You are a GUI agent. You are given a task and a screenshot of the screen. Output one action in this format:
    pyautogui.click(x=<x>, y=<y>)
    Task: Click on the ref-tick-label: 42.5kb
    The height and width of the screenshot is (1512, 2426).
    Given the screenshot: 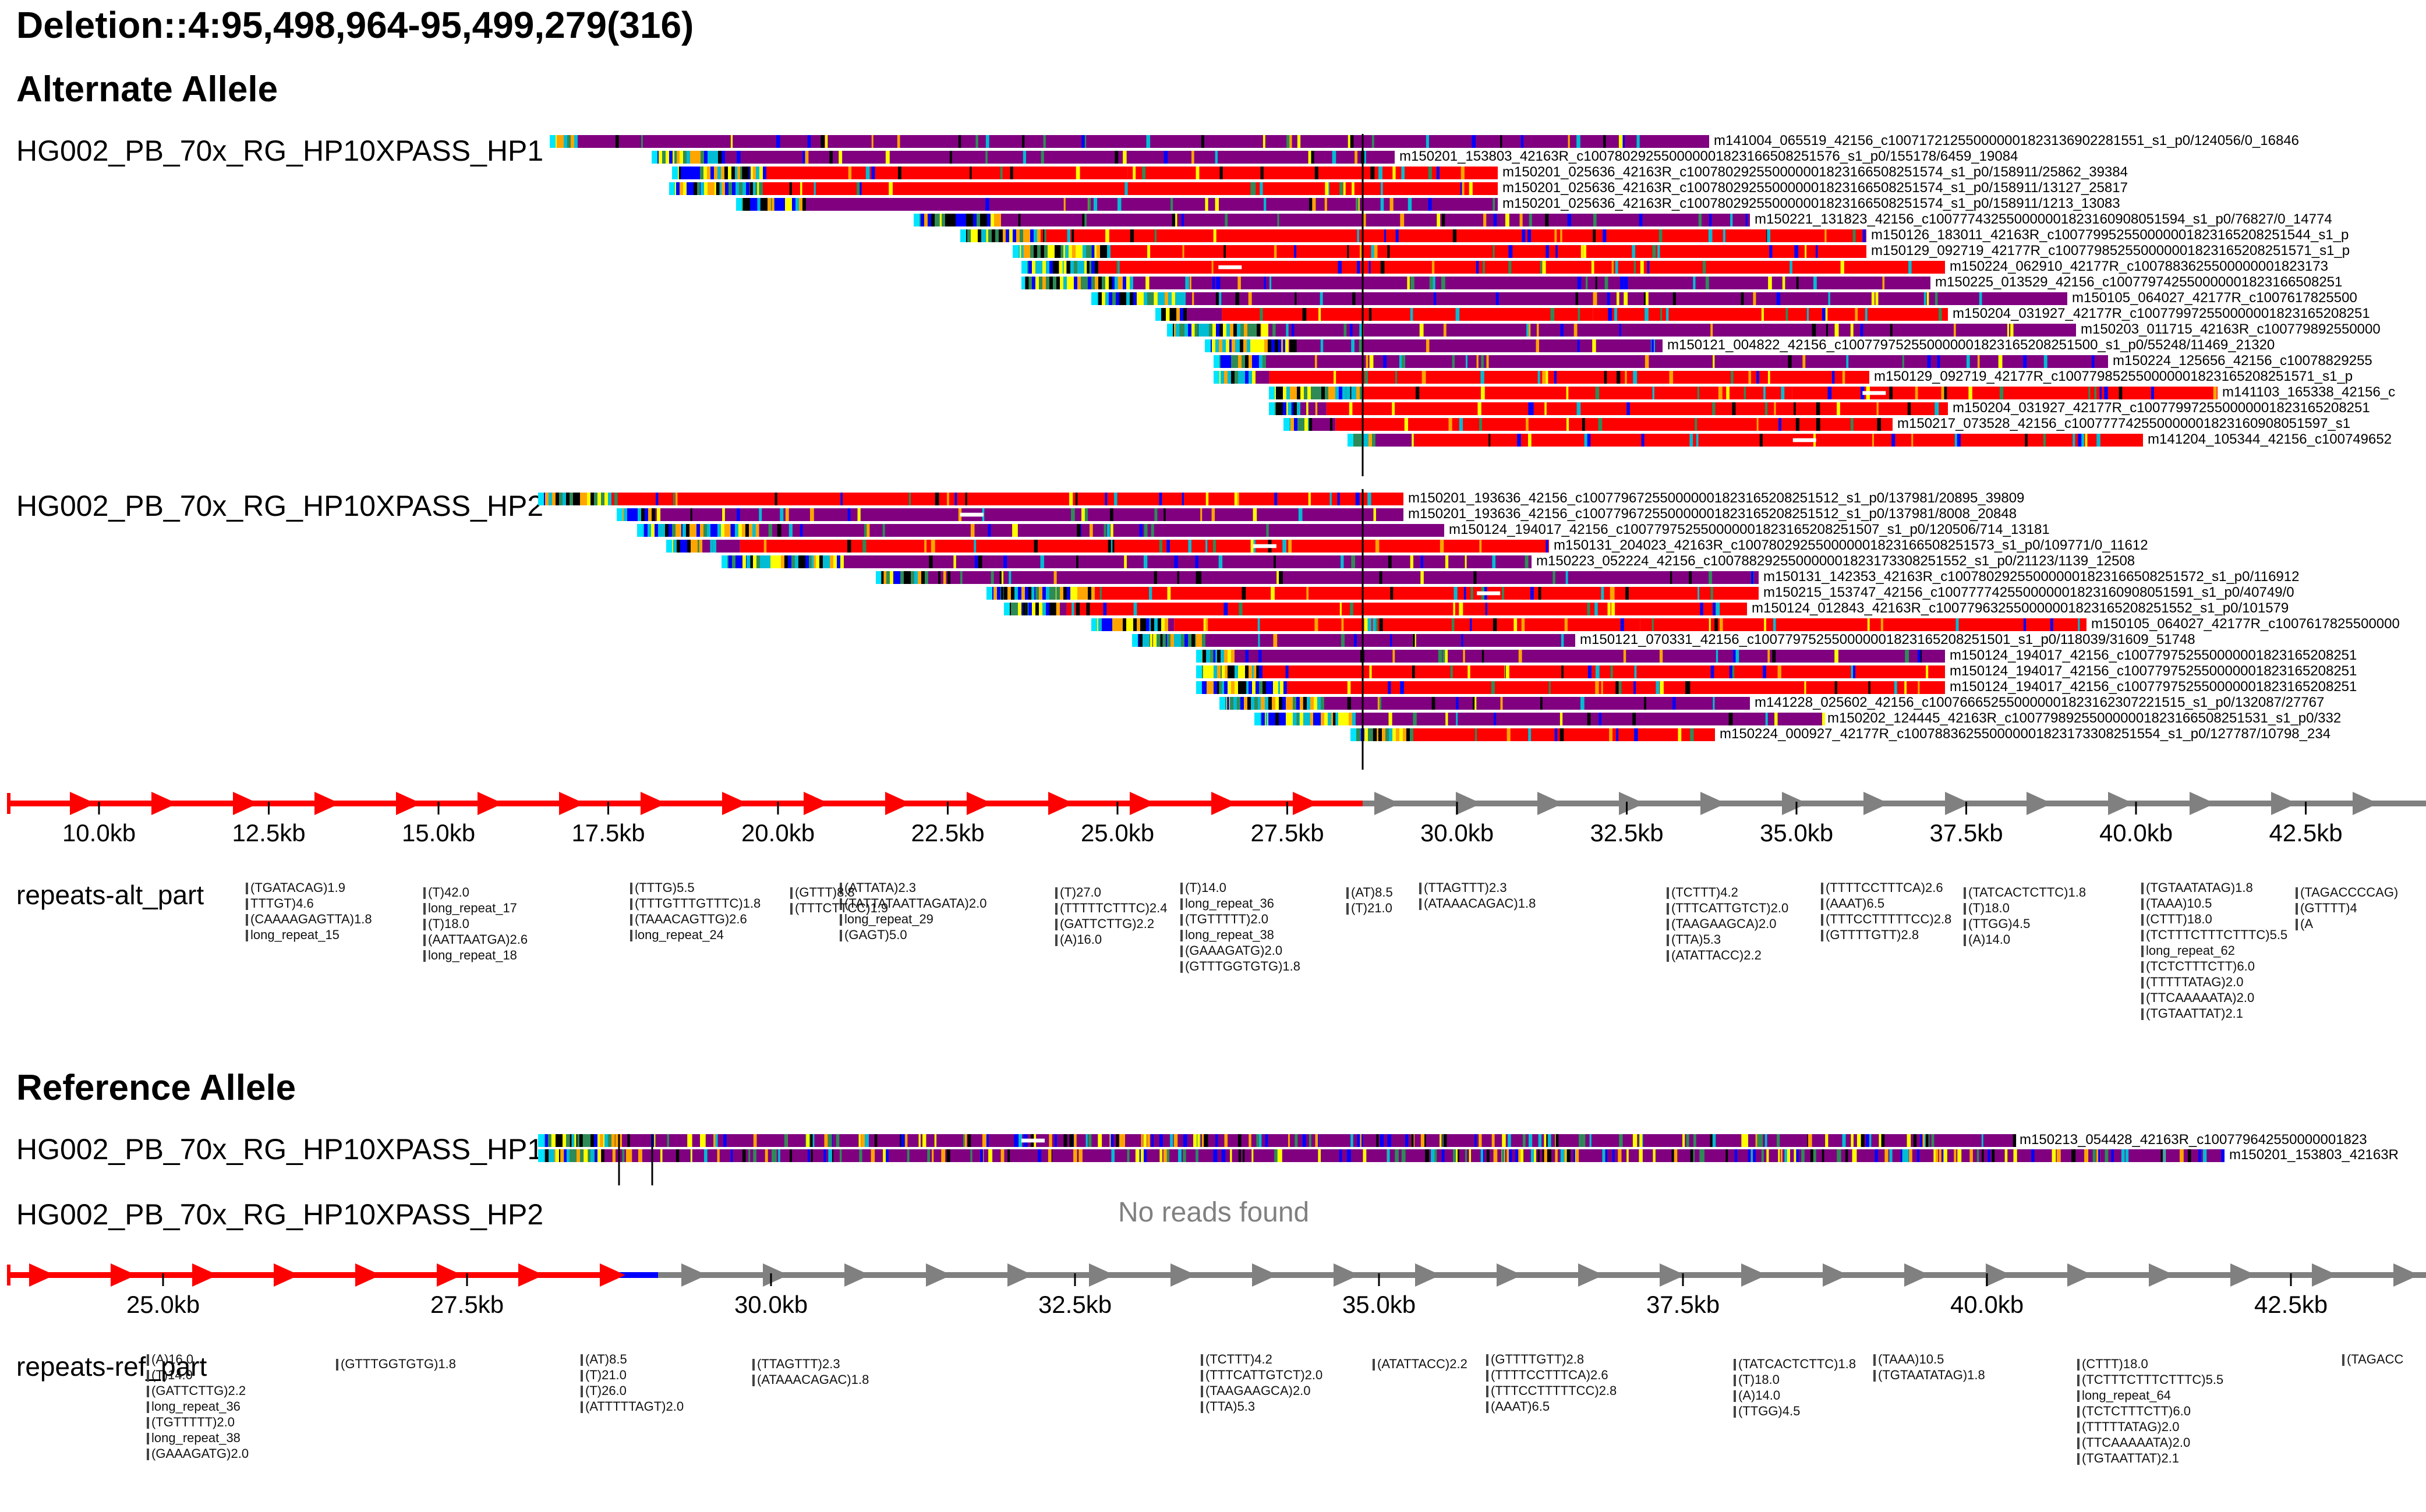 What is the action you would take?
    pyautogui.click(x=2291, y=1304)
    